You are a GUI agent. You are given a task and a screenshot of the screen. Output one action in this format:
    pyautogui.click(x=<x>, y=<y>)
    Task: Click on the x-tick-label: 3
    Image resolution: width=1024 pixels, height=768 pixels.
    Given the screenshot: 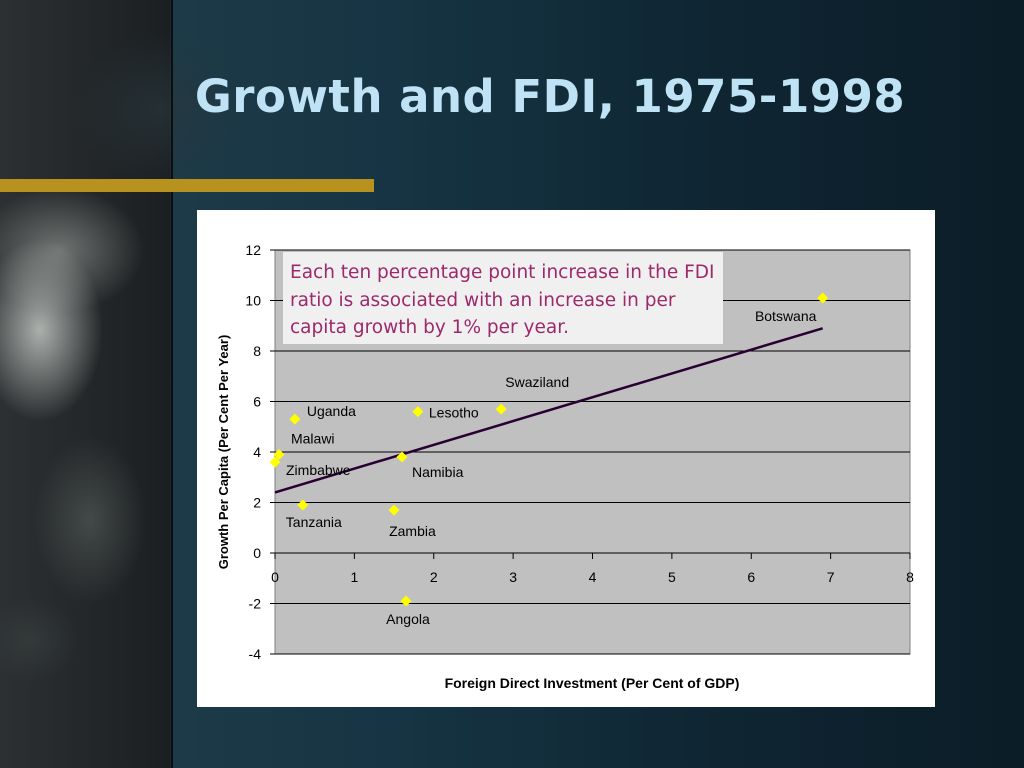 What is the action you would take?
    pyautogui.click(x=513, y=577)
    